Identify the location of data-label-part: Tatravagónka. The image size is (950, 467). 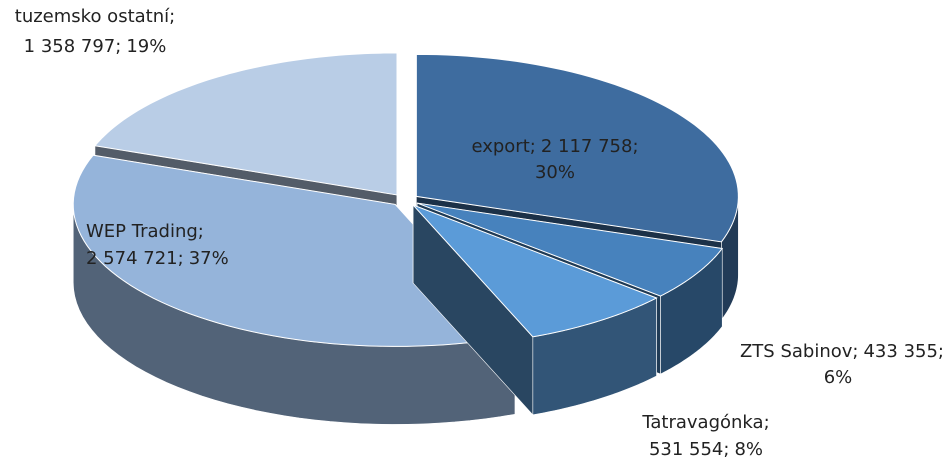
(702, 422).